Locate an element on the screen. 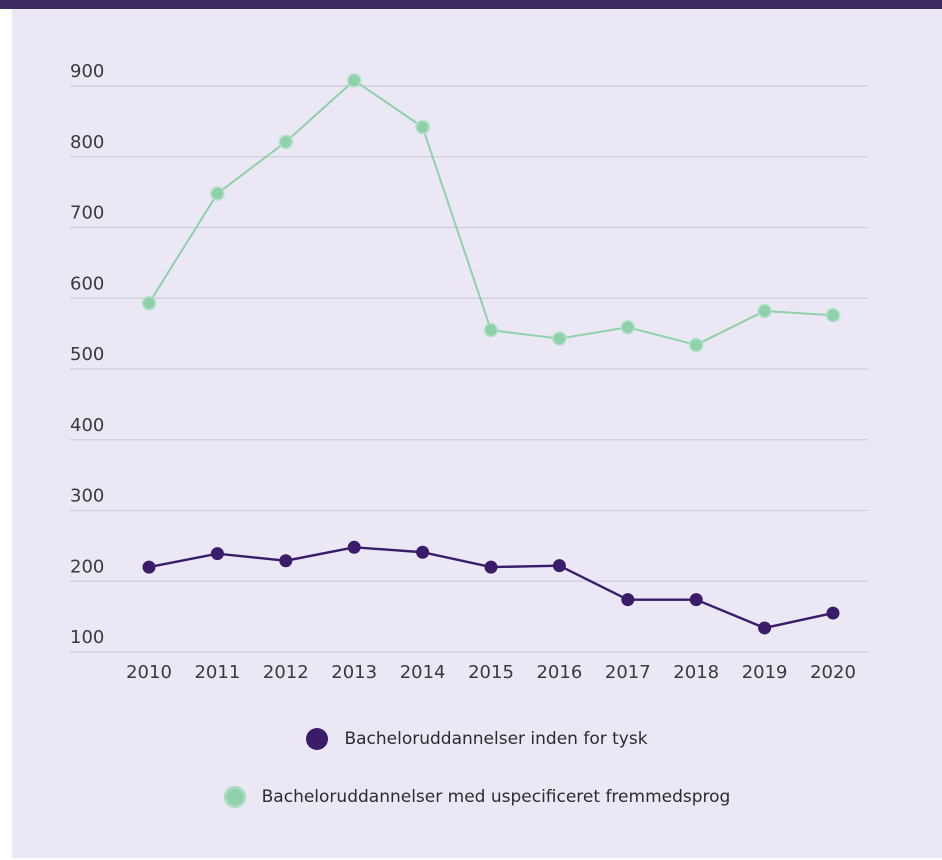  y-tick-label: 600 is located at coordinates (87, 283).